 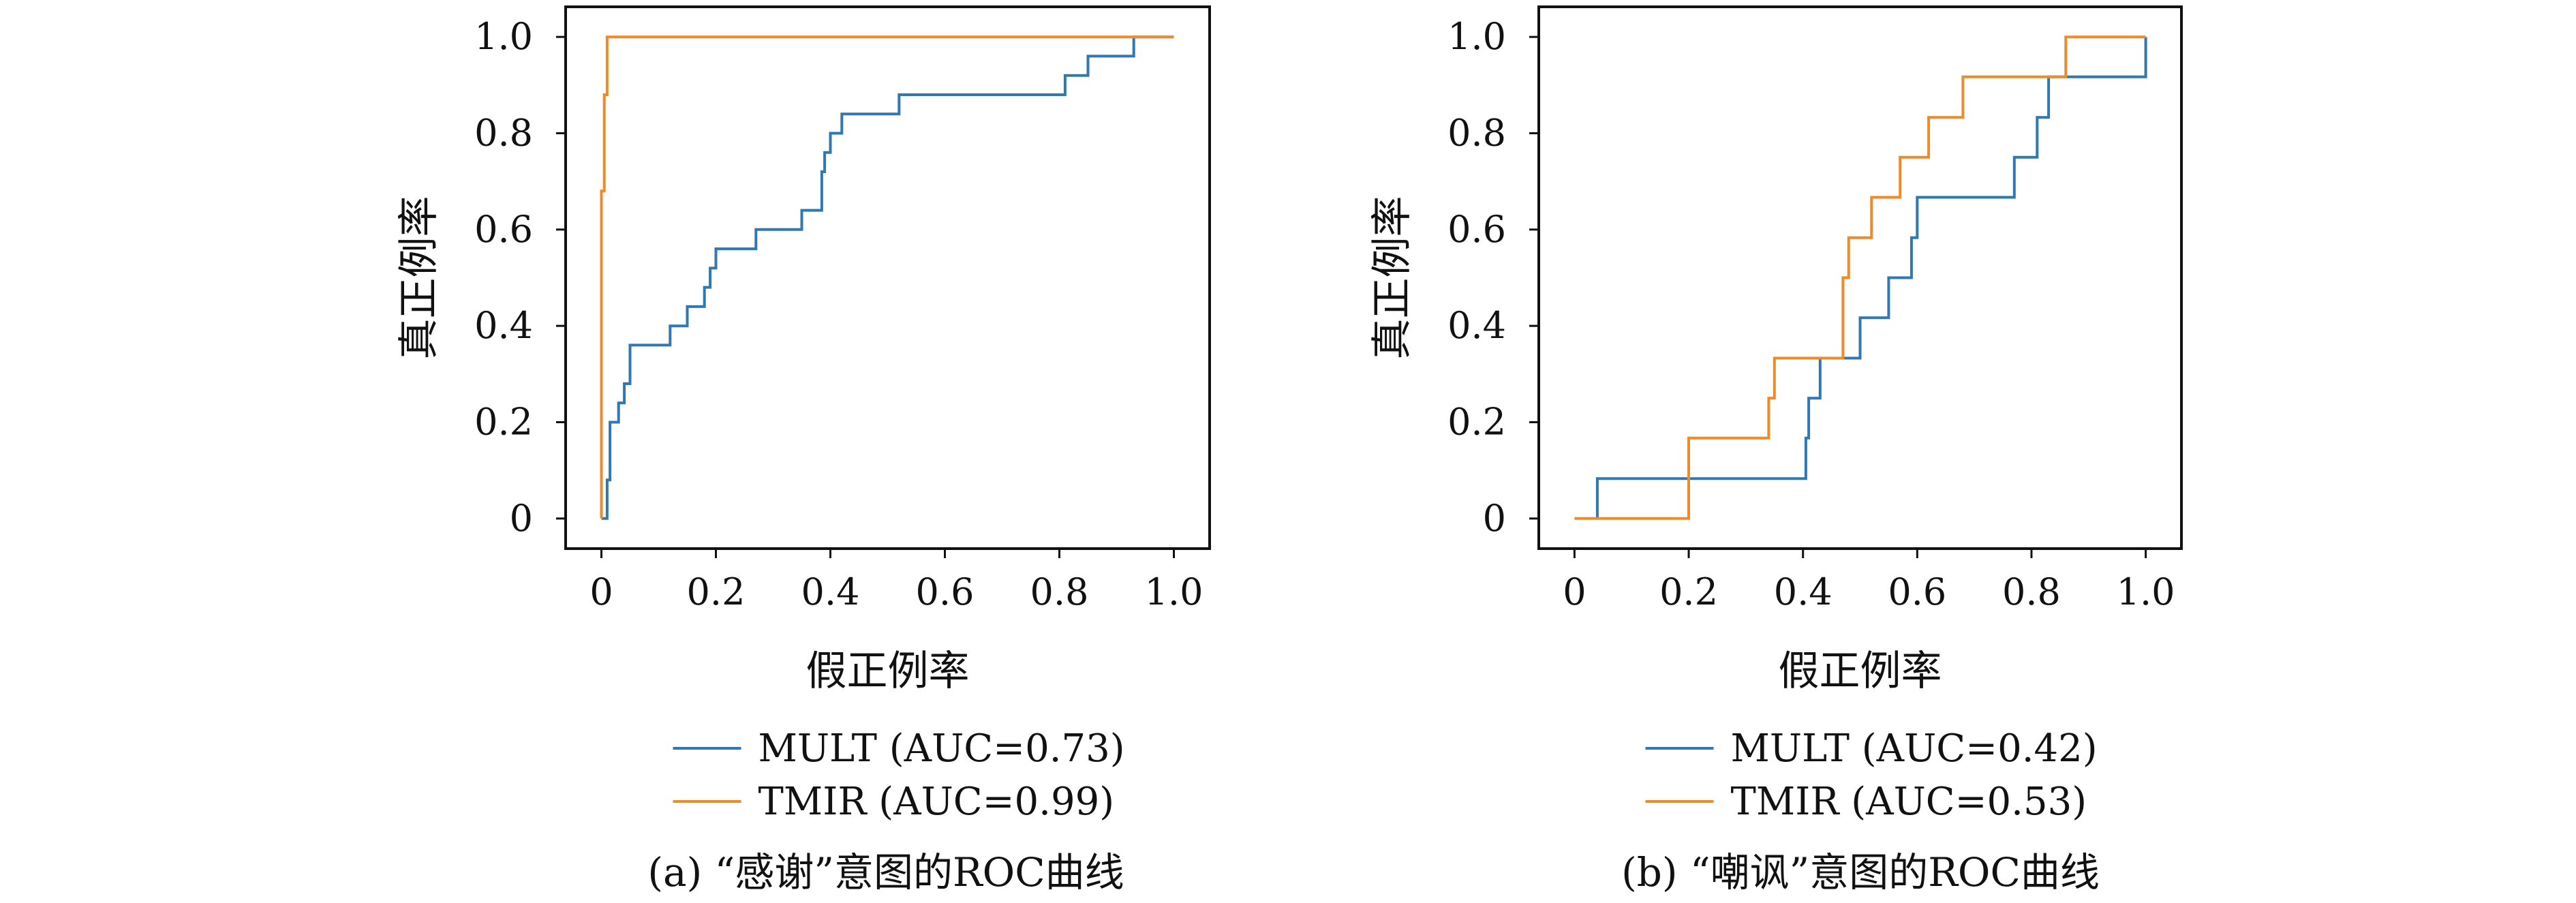 What do you see at coordinates (936, 802) in the screenshot?
I see `legend-label-tmir: TMIR (AUC=0.99)` at bounding box center [936, 802].